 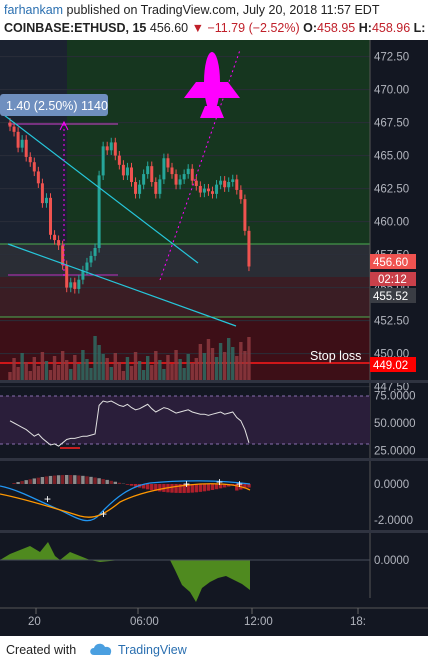 What do you see at coordinates (47, 499) in the screenshot?
I see `cross-marker-1: +` at bounding box center [47, 499].